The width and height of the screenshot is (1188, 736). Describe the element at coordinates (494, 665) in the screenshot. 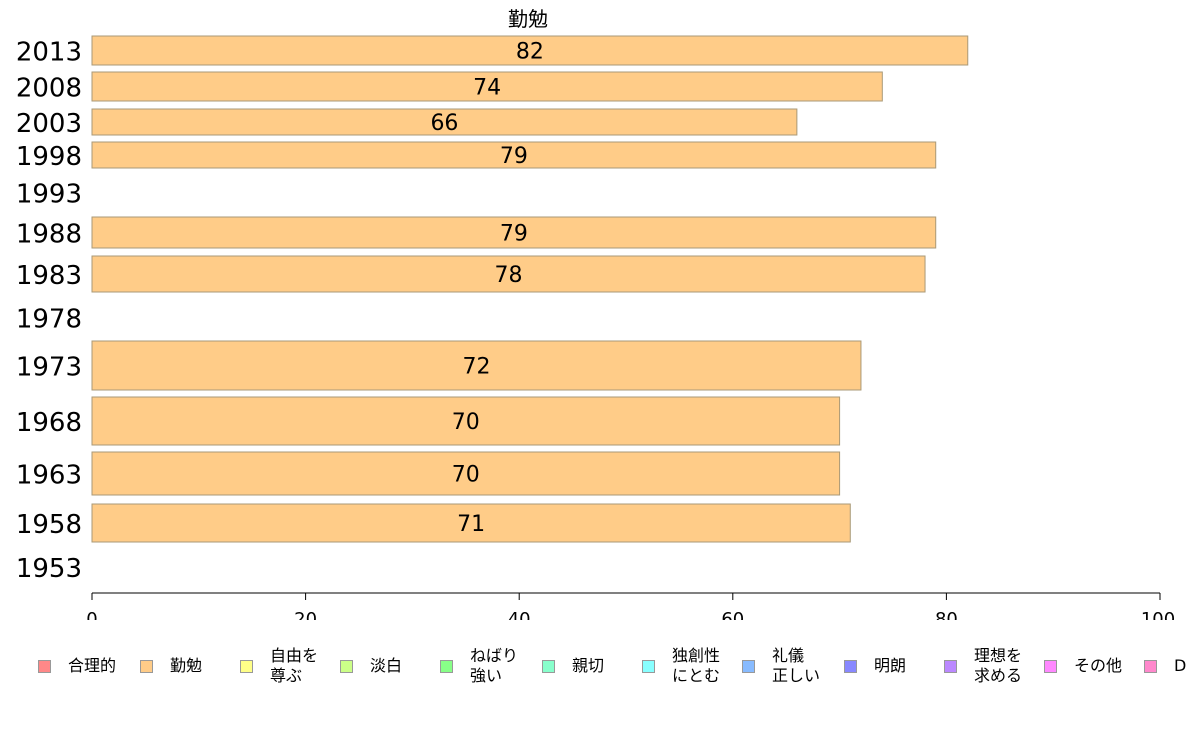

I see `legend-label: ねばり 強い` at that location.